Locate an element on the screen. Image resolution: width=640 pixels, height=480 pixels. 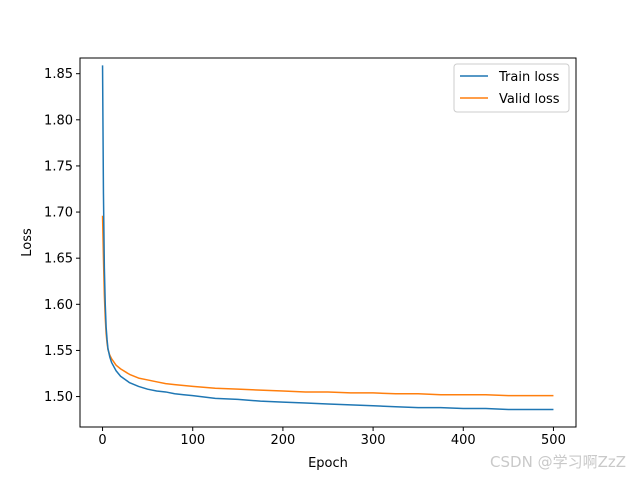
y-tick-label: 1.55 is located at coordinates (58, 351).